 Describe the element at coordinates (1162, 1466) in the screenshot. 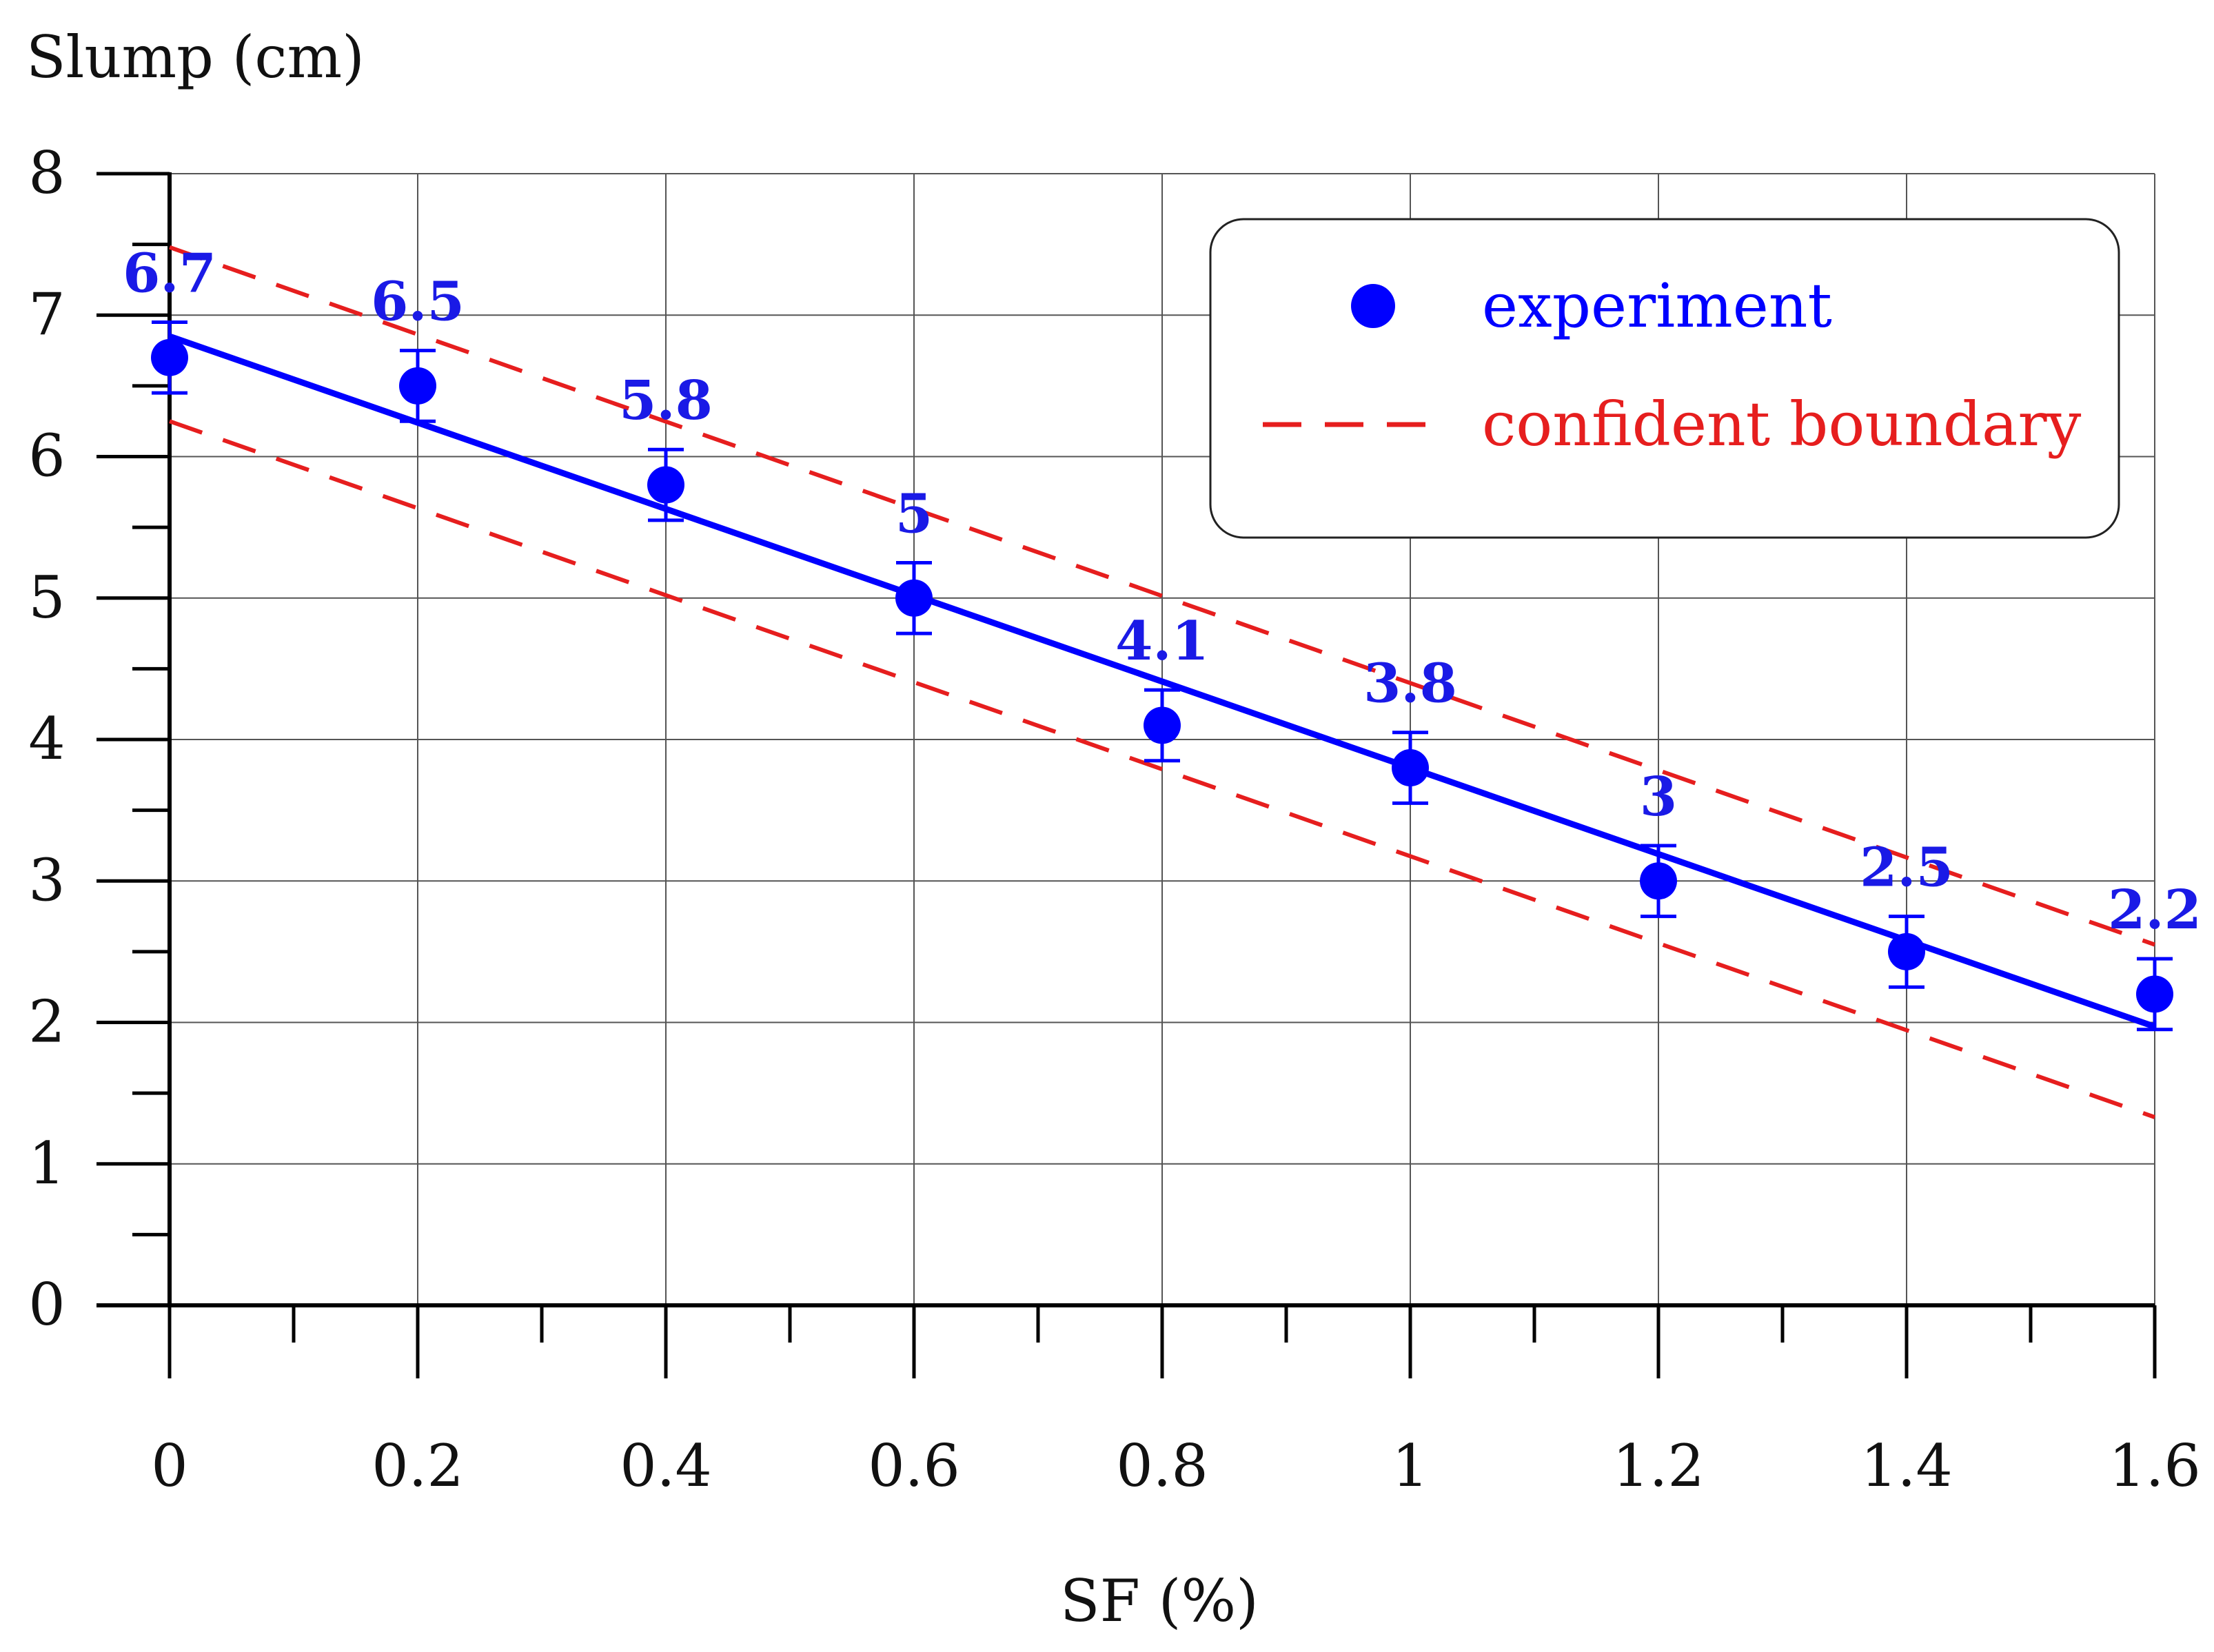

I see `x-tick-label: 0.8` at that location.